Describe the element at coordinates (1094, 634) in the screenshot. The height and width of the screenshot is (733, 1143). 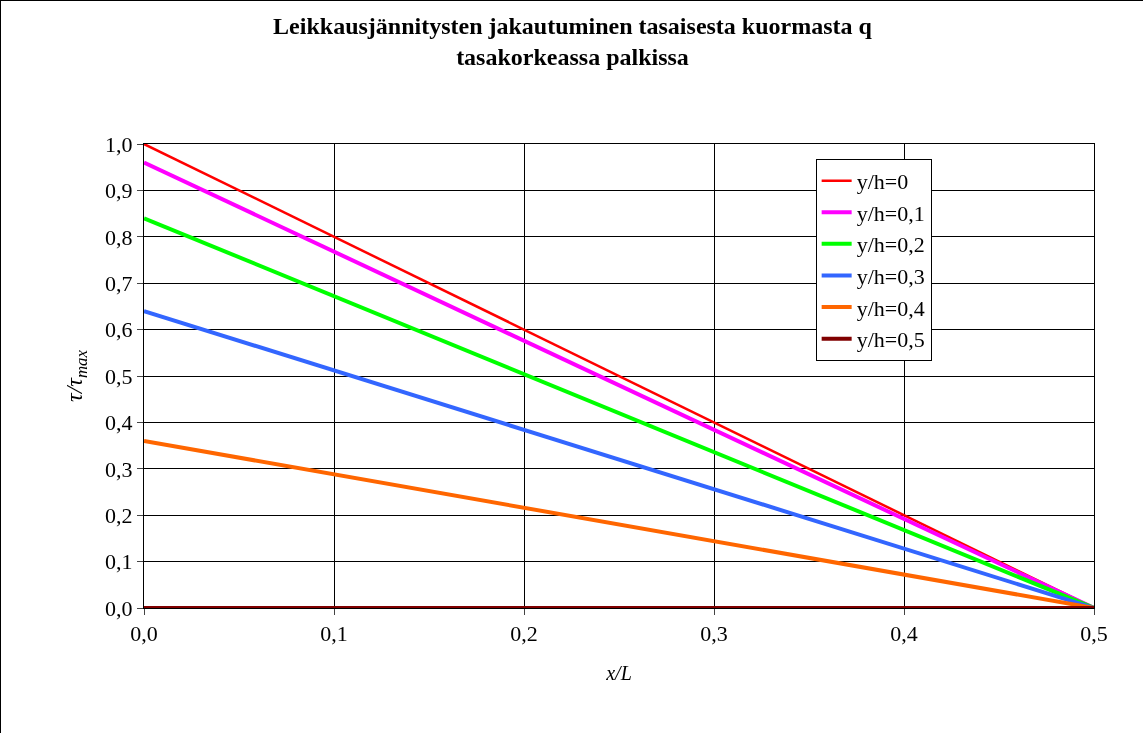
I see `x-tick-label: 0,5` at that location.